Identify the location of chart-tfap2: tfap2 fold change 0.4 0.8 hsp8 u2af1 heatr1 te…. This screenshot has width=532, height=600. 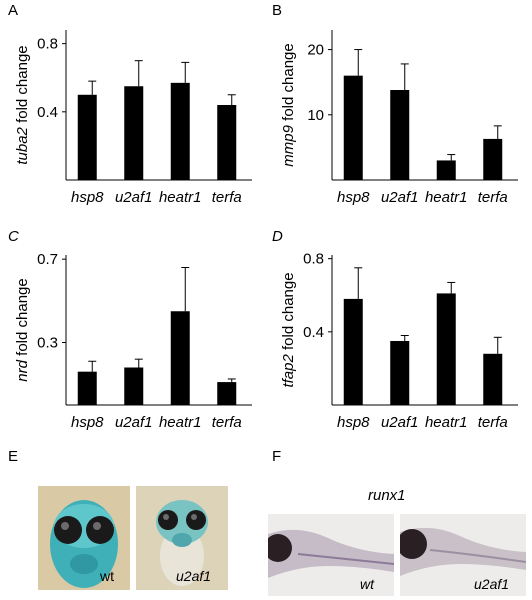
(399, 341).